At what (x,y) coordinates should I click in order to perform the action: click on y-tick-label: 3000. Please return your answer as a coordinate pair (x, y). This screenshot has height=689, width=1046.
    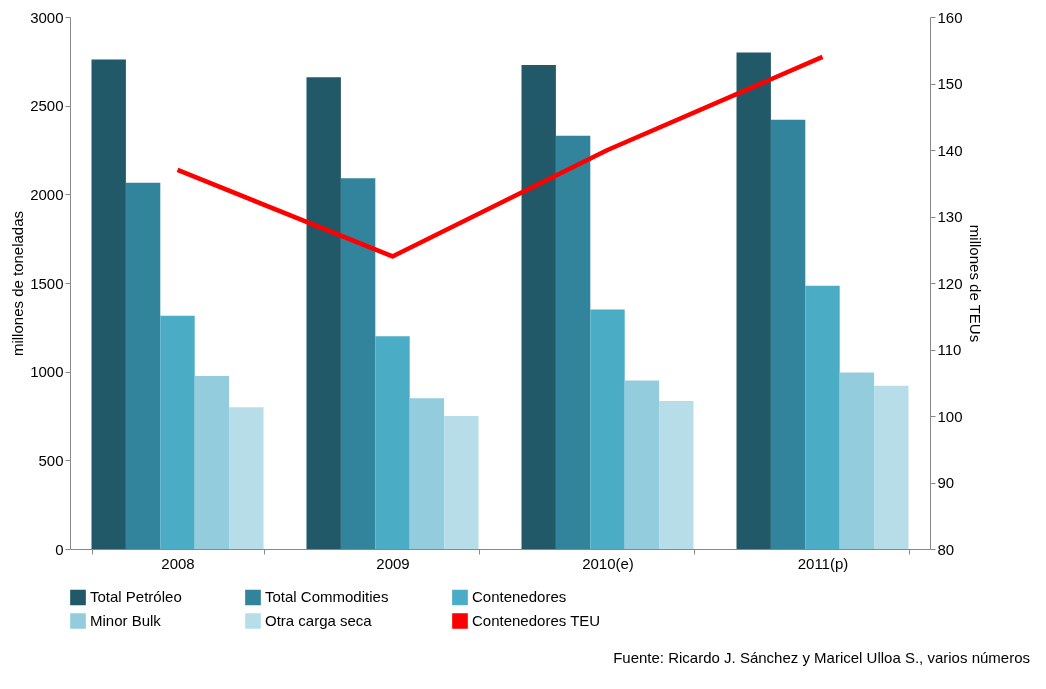
    Looking at the image, I should click on (47, 17).